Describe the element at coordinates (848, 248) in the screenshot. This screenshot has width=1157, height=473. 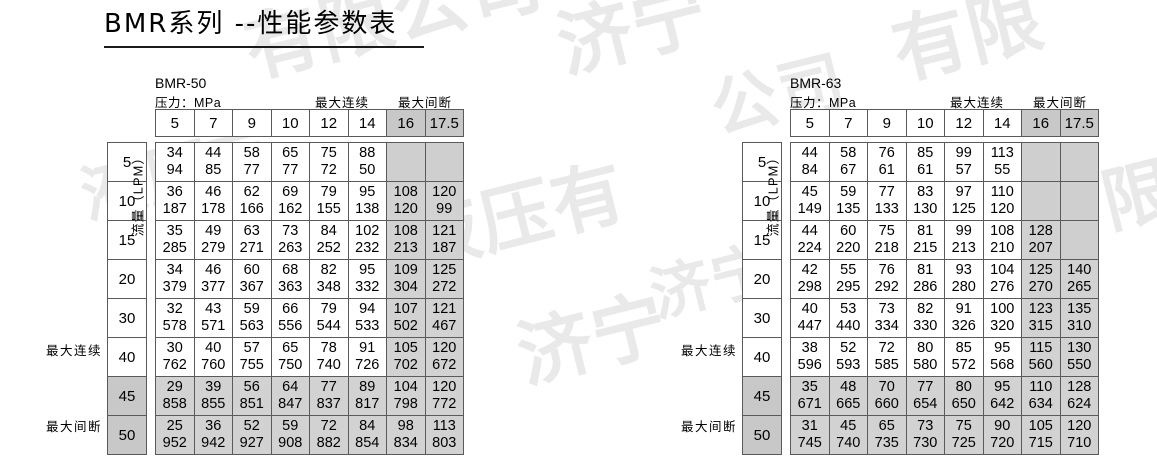
I see `cell-speed-value: 220` at that location.